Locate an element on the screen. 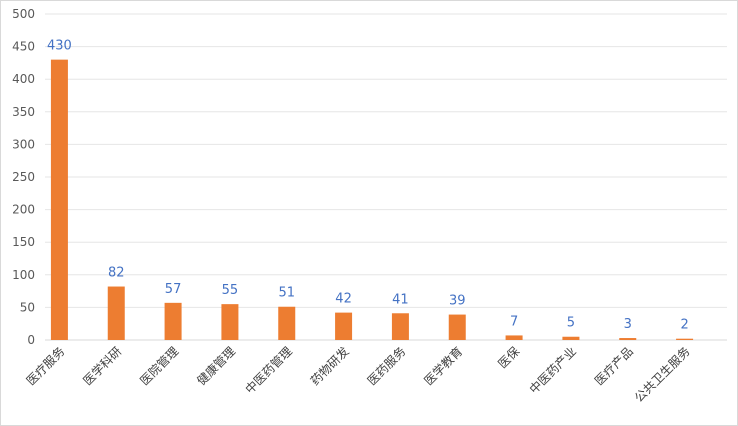  x-tick-label: 药物研发 is located at coordinates (329, 366).